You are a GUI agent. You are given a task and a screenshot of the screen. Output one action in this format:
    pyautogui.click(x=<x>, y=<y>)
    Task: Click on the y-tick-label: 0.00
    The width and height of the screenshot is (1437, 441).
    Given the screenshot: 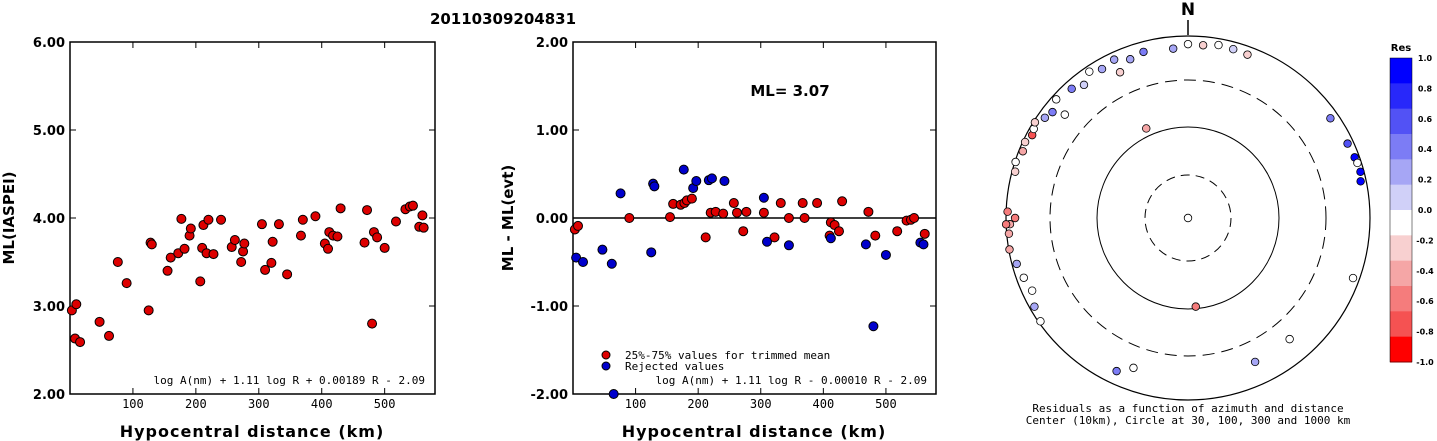 What is the action you would take?
    pyautogui.click(x=552, y=219)
    